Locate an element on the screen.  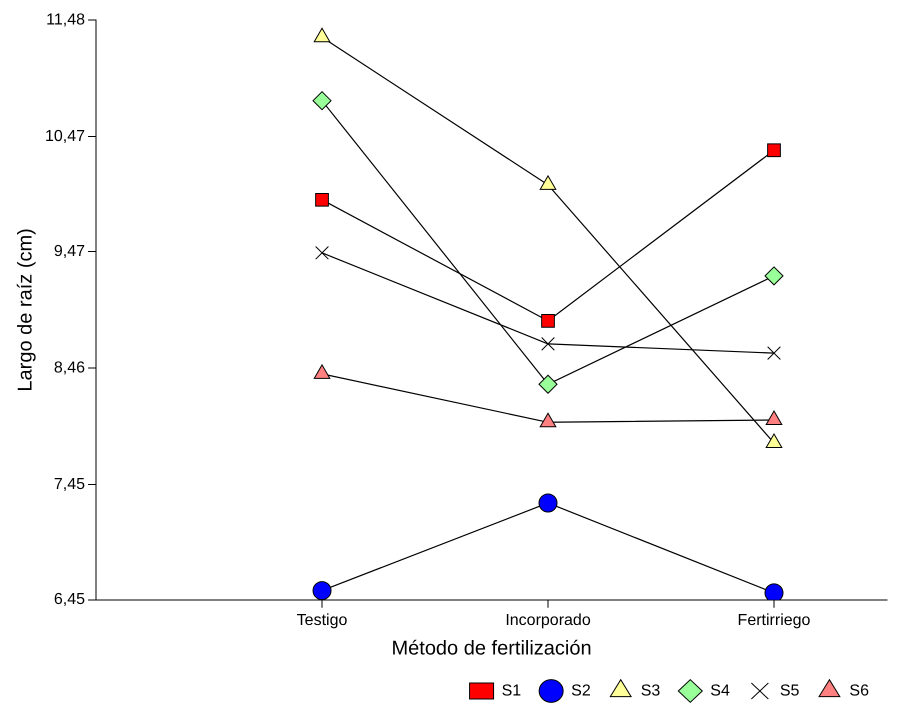
legend-label: S2 is located at coordinates (581, 691).